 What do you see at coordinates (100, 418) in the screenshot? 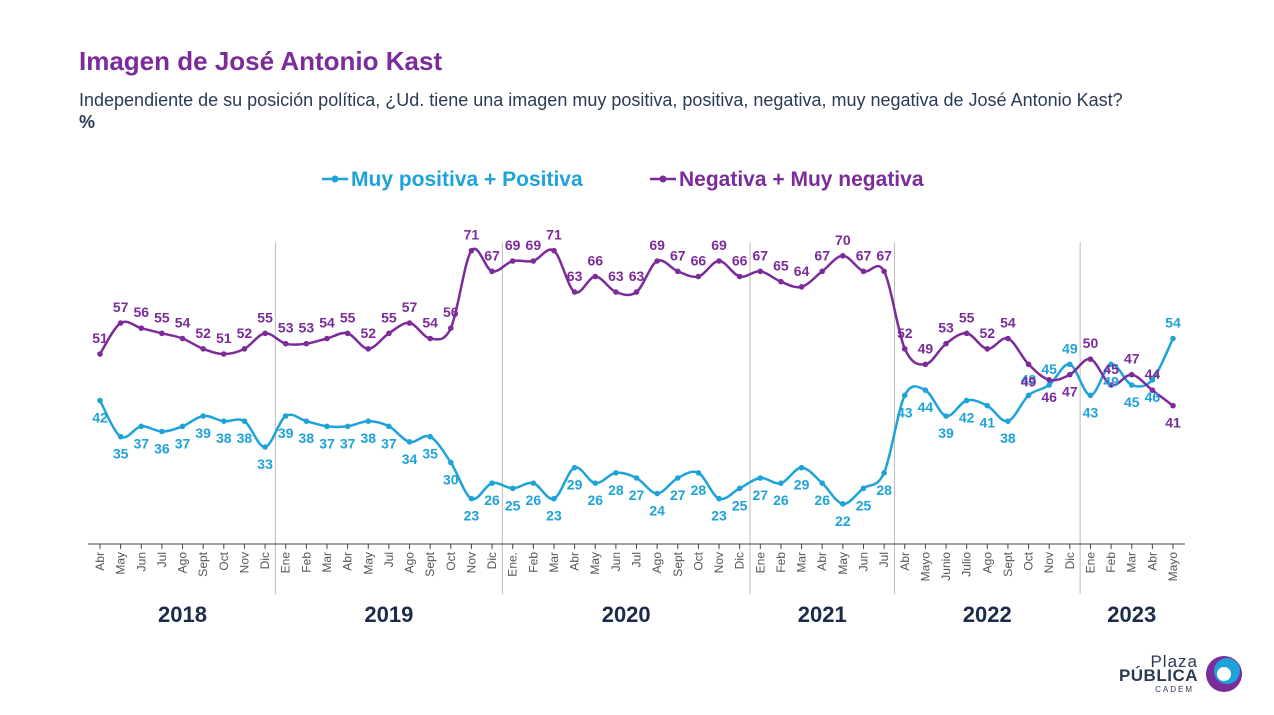
I see `data-label: 42` at bounding box center [100, 418].